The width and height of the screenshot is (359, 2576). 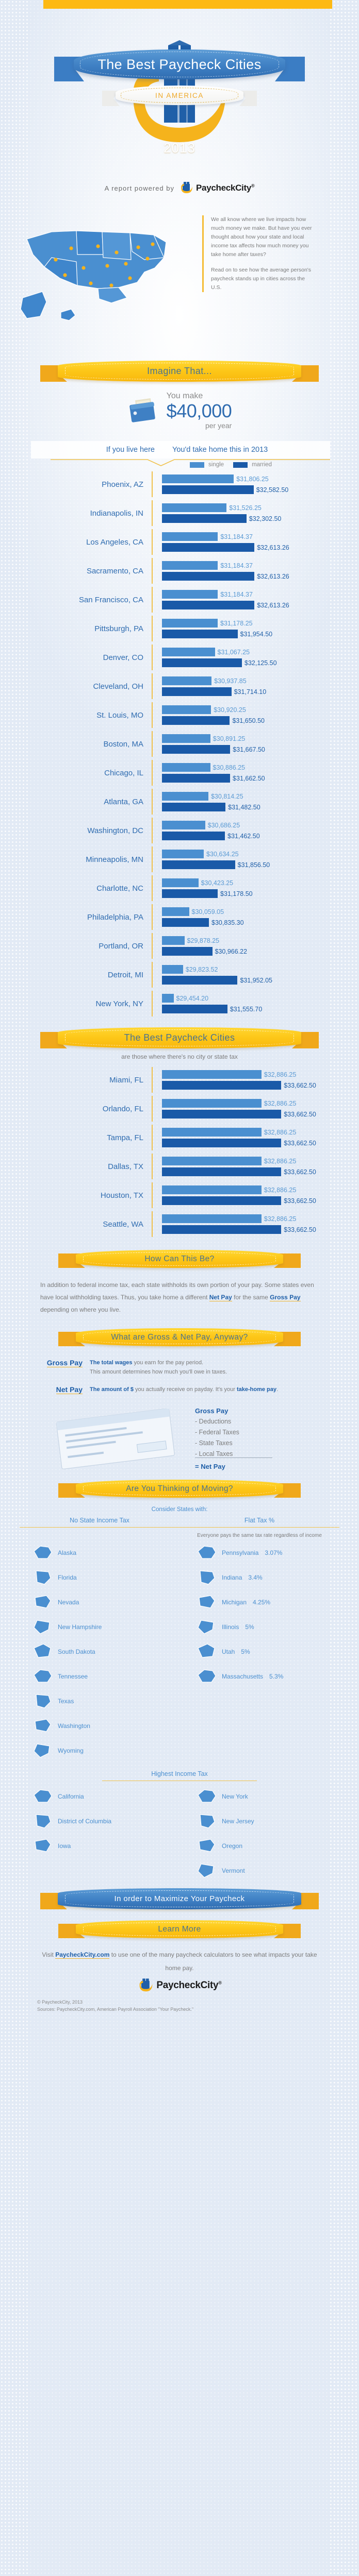 I want to click on chart-row: Sacramento, CA $31,184.37 $32,613.26, so click(x=179, y=570).